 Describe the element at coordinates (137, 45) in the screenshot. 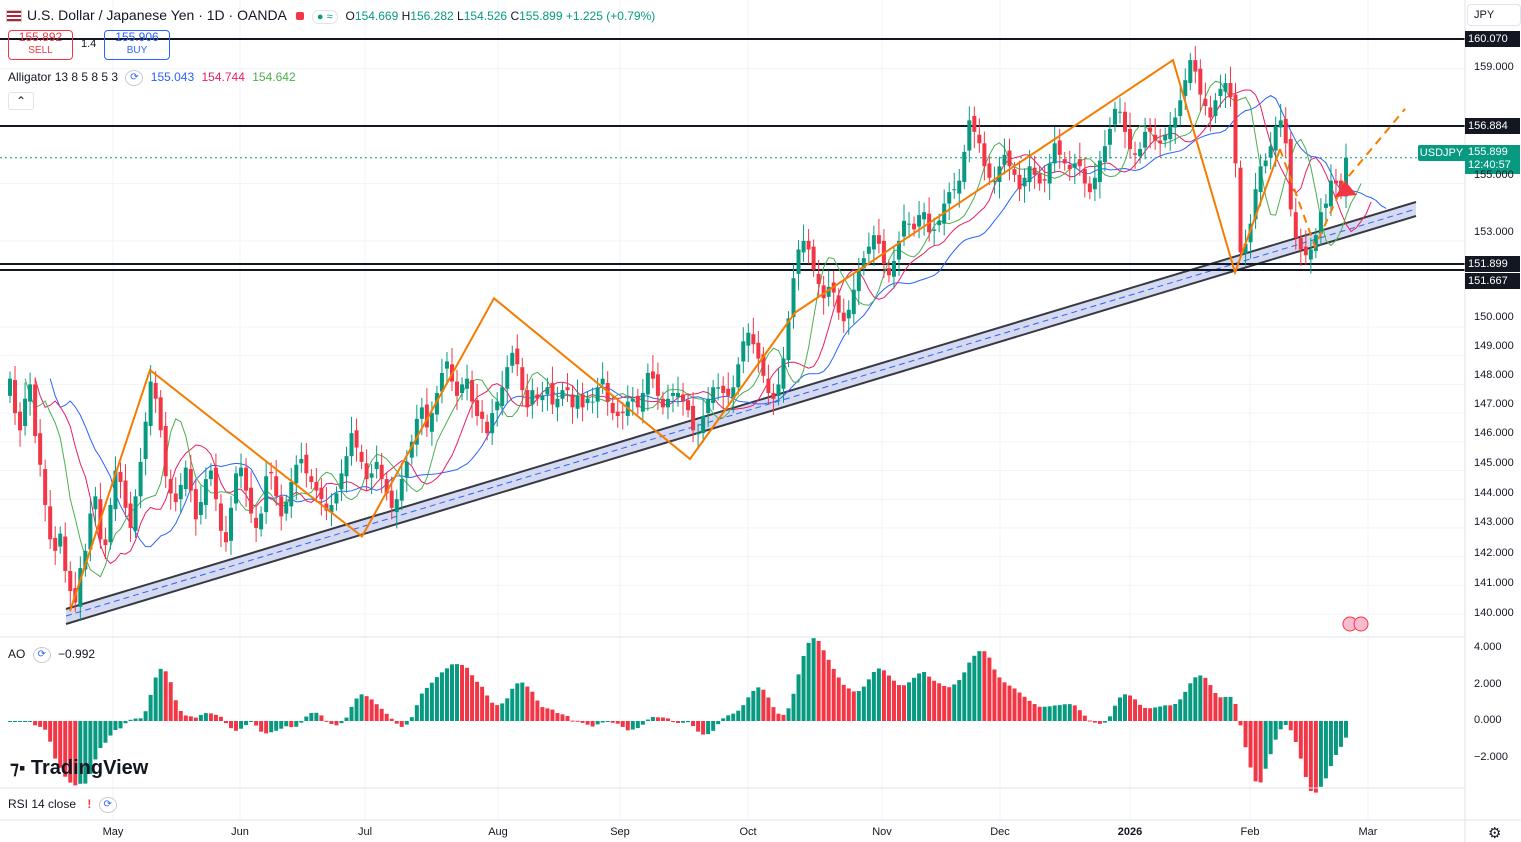

I see `buy-button: 155.906 BUY` at that location.